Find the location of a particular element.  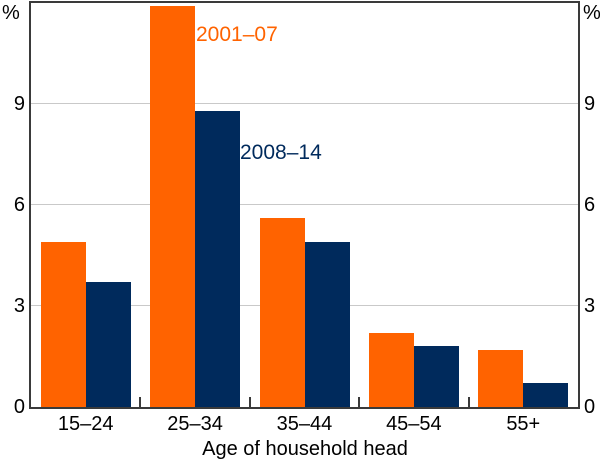

x-axis-title: Age of household head is located at coordinates (305, 449).